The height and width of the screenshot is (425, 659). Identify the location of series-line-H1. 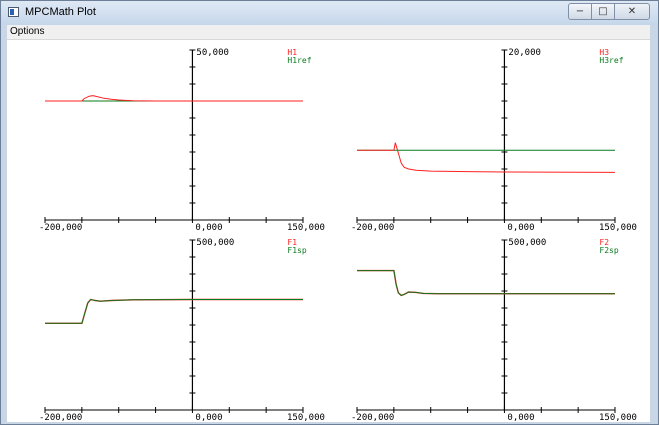
(174, 98).